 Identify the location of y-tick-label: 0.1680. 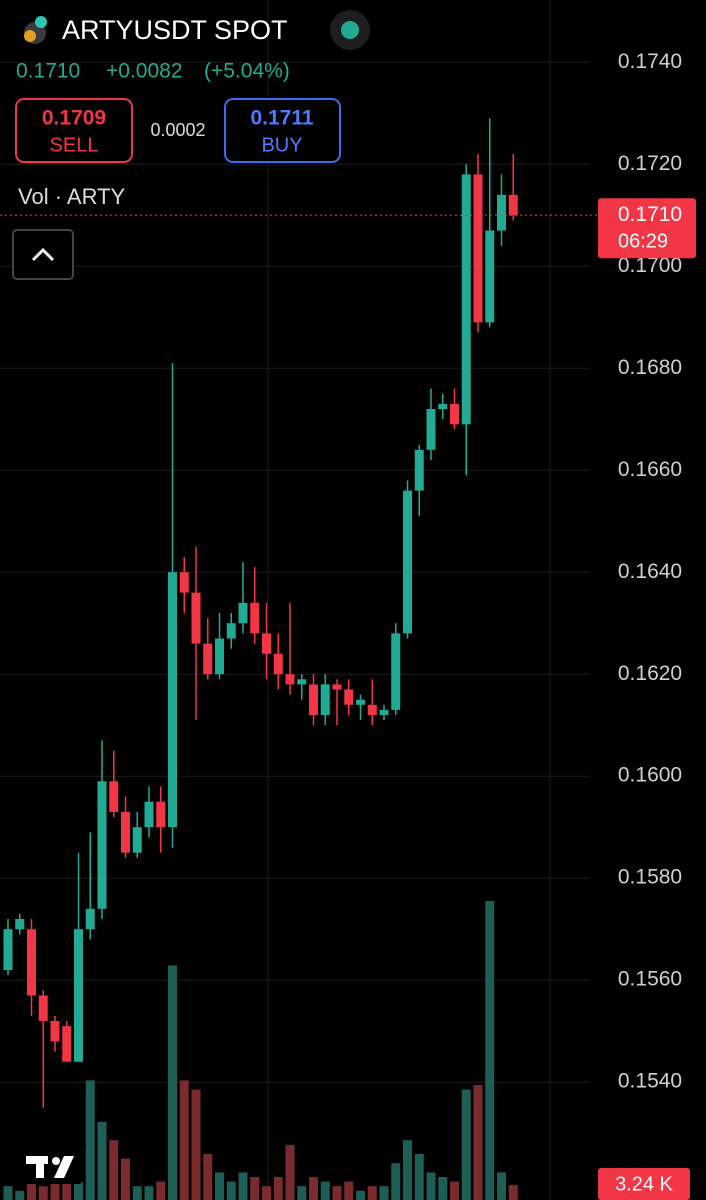
(650, 367).